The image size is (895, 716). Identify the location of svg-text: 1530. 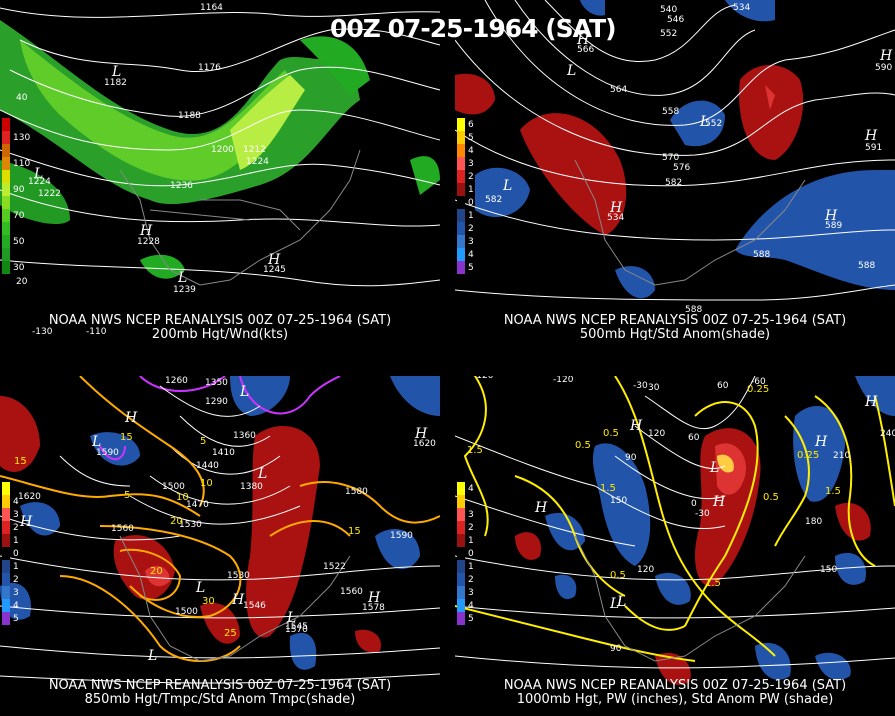
(190, 525).